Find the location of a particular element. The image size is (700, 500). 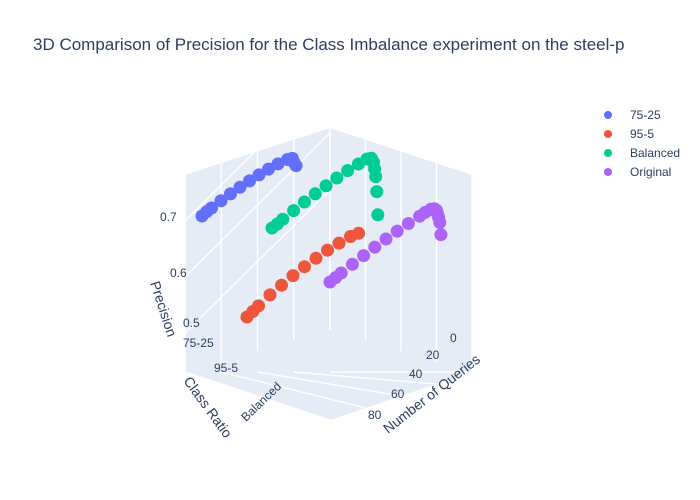

x-tick-label: 20 is located at coordinates (433, 355).